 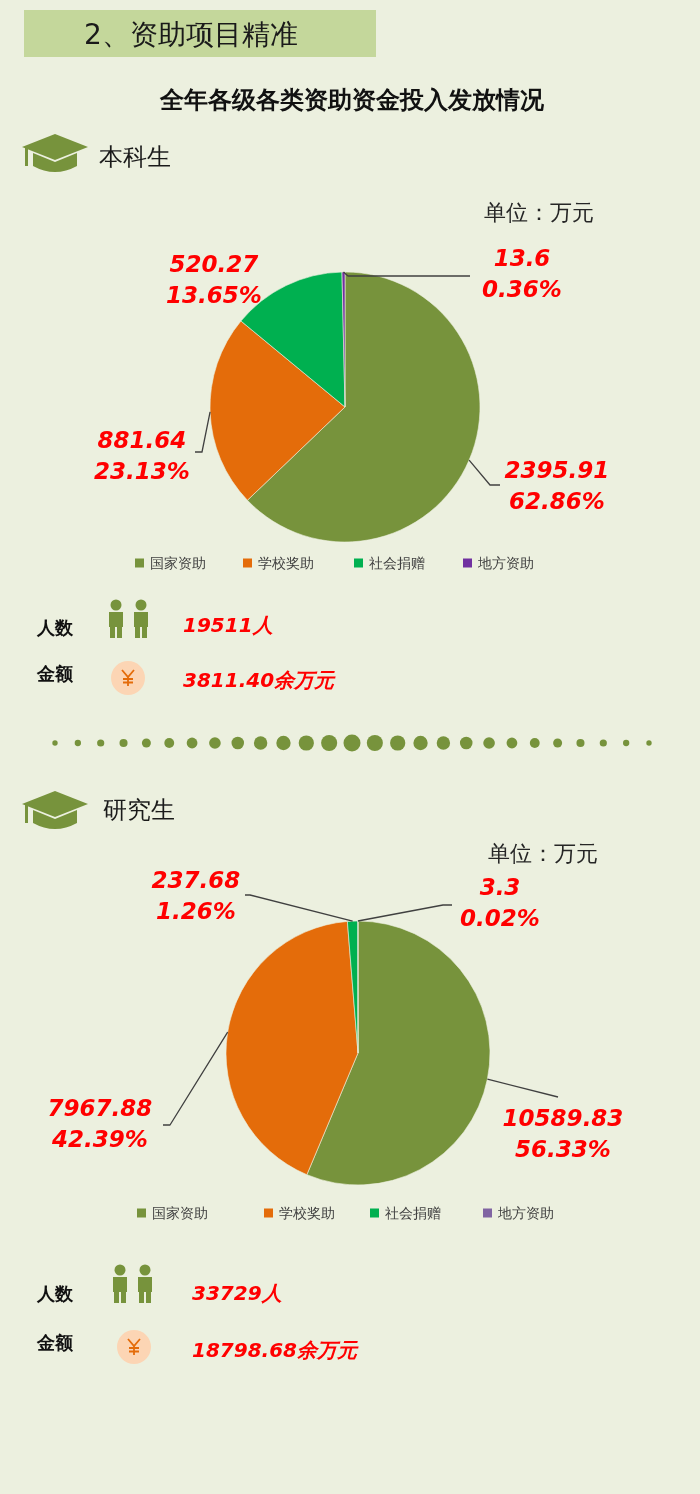 I want to click on text: 3811.40余万元, so click(x=260, y=680).